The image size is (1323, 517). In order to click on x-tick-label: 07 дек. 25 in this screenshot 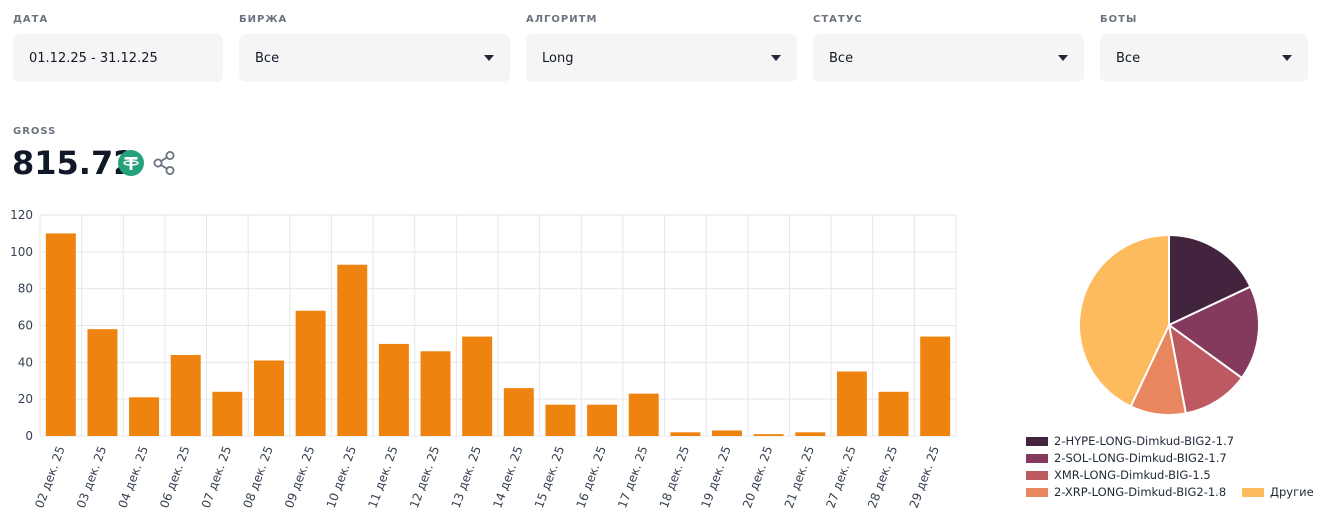, I will do `click(216, 477)`.